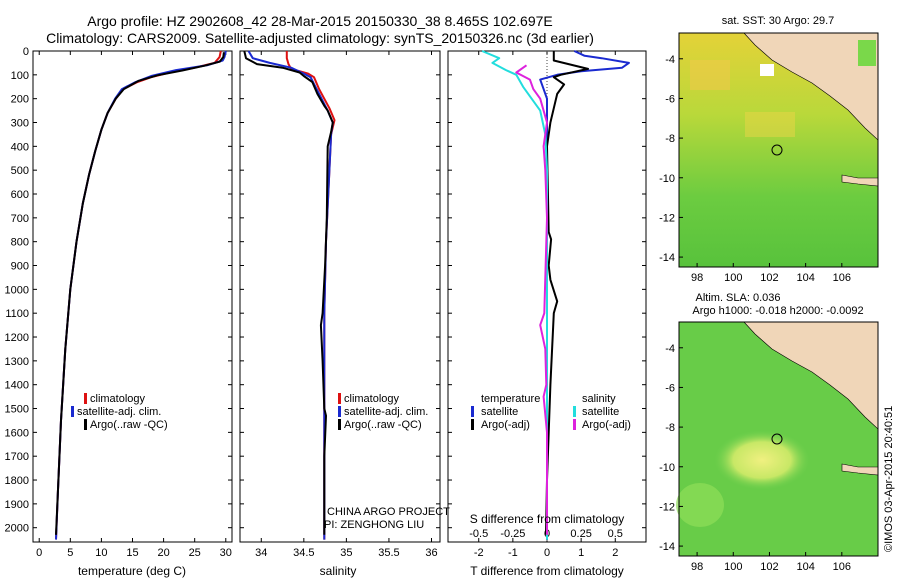 The image size is (900, 580). Describe the element at coordinates (615, 553) in the screenshot. I see `x-tick-label: 2` at that location.